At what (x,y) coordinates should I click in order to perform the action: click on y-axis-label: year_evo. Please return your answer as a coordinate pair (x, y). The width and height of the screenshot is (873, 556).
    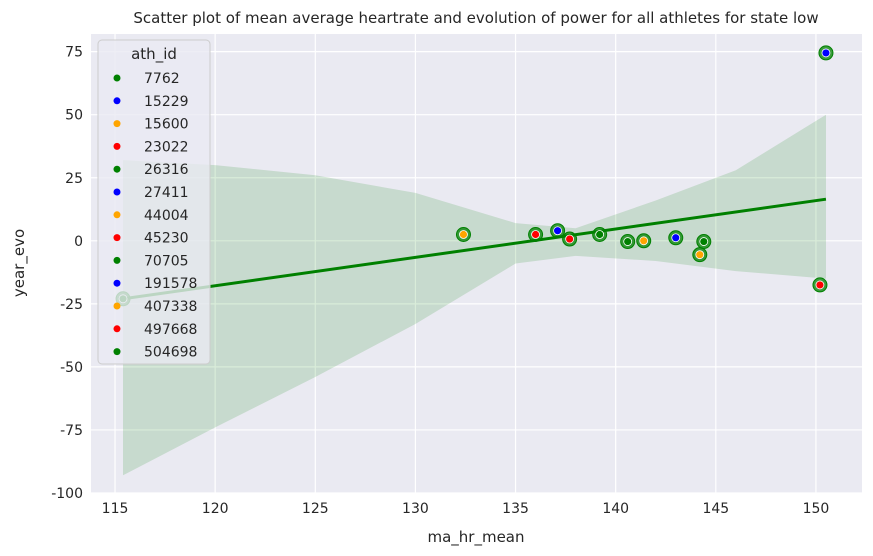
    Looking at the image, I should click on (19, 263).